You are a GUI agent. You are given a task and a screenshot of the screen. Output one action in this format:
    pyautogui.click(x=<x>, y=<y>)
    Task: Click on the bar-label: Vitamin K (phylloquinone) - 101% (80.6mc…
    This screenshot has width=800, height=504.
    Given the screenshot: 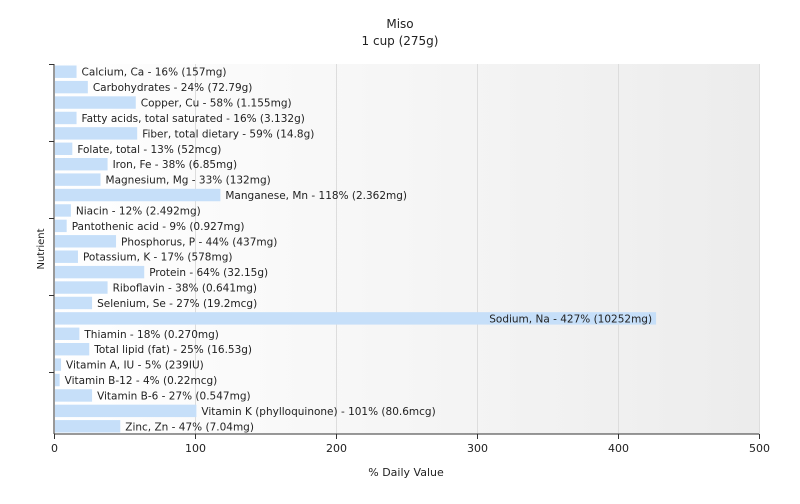 What is the action you would take?
    pyautogui.click(x=318, y=412)
    